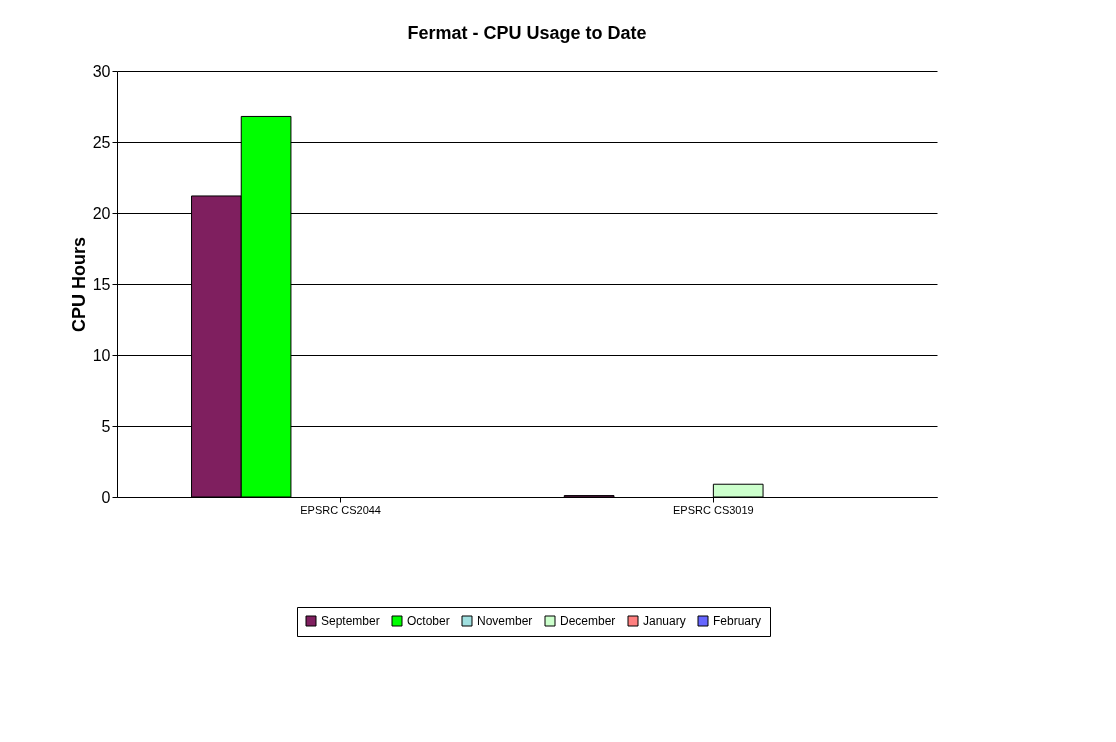 Image resolution: width=1116 pixels, height=742 pixels. Describe the element at coordinates (78, 284) in the screenshot. I see `y-axis-title: CPU Hours` at that location.